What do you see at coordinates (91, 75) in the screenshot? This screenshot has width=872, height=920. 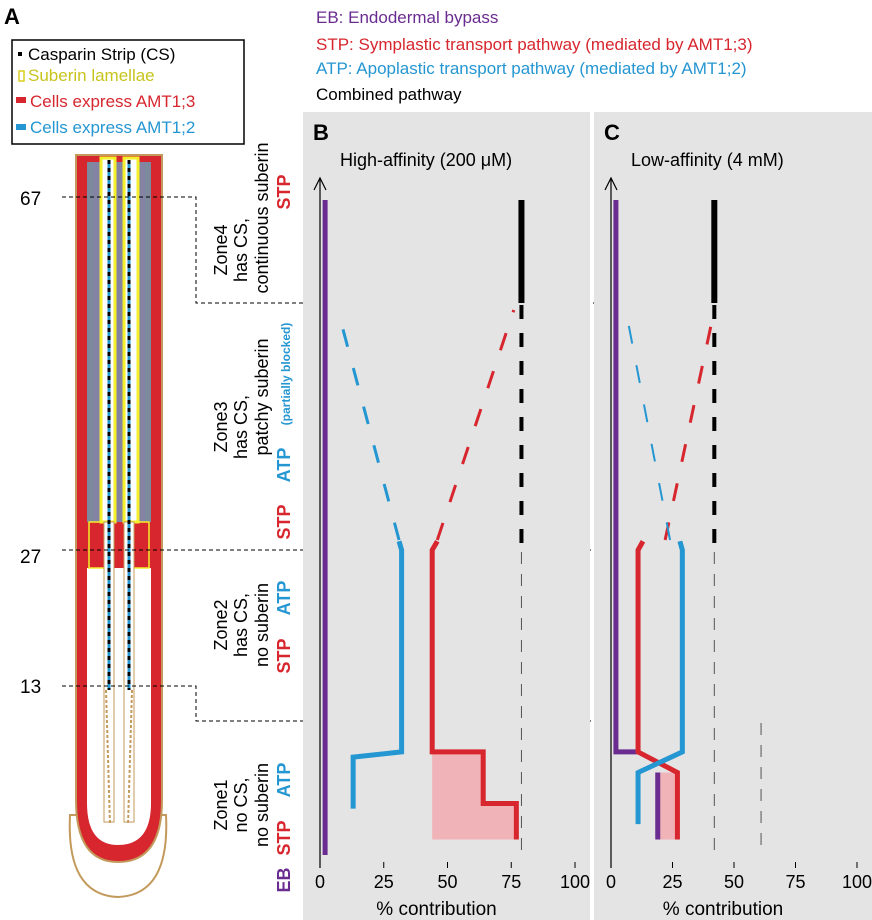 I see `legend-suberin: Suberin lamellae` at bounding box center [91, 75].